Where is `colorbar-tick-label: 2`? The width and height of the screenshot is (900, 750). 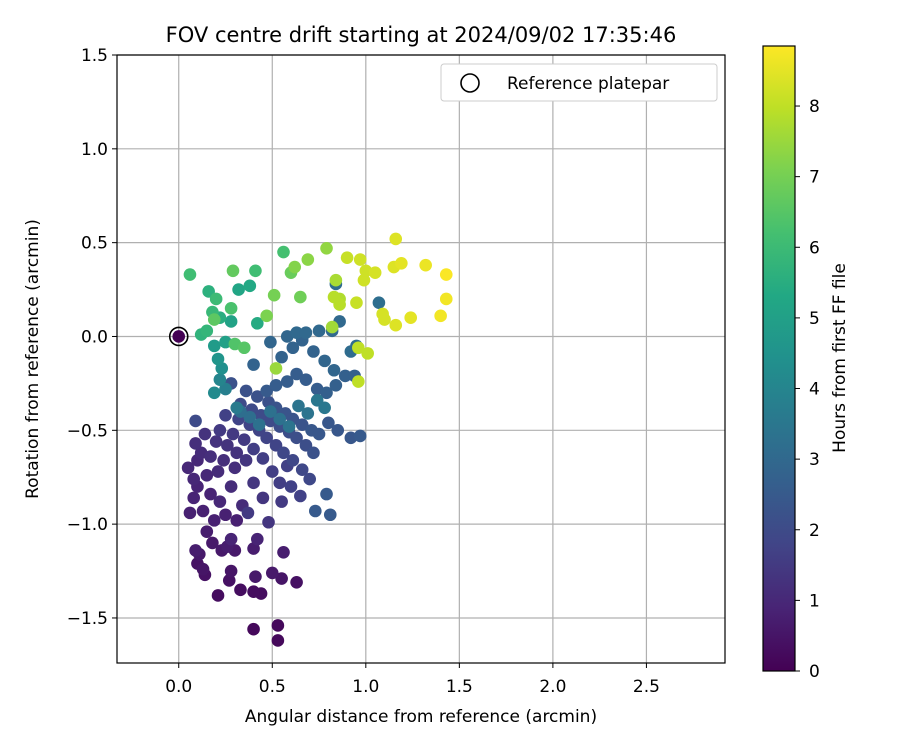
colorbar-tick-label: 2 is located at coordinates (814, 531).